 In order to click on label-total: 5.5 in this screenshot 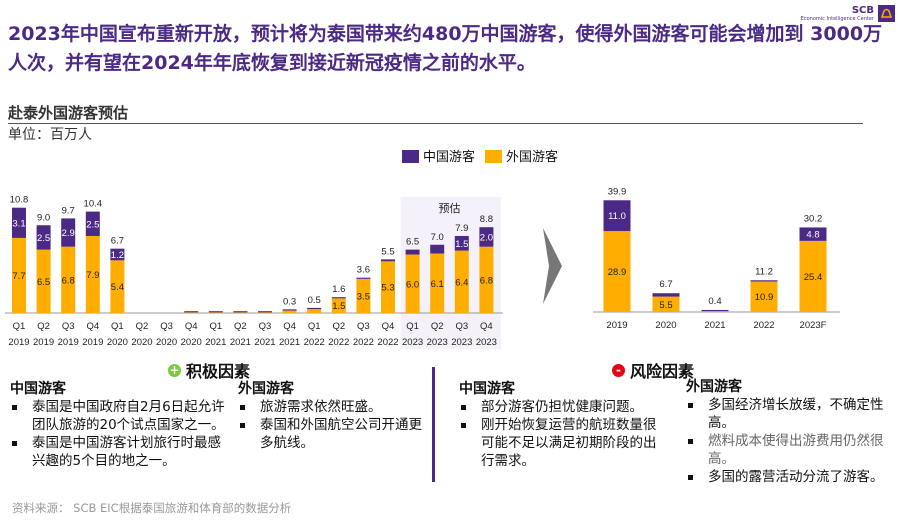, I will do `click(387, 251)`.